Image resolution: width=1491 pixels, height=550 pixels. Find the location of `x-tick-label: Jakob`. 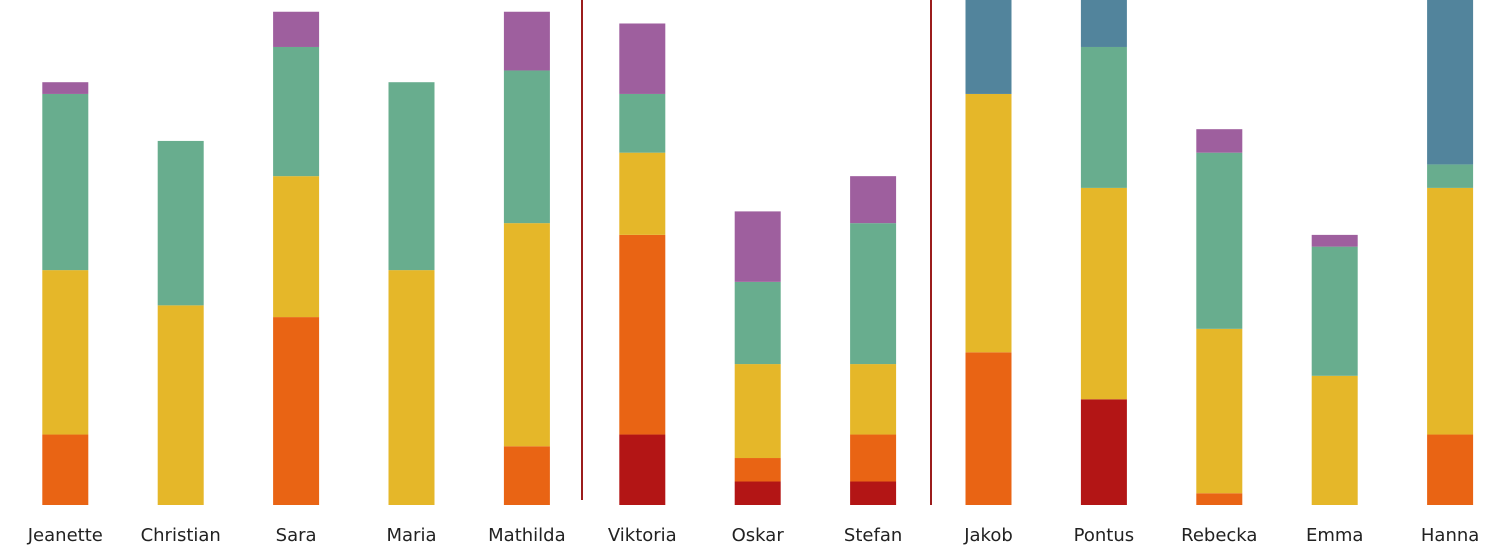

x-tick-label: Jakob is located at coordinates (988, 535).